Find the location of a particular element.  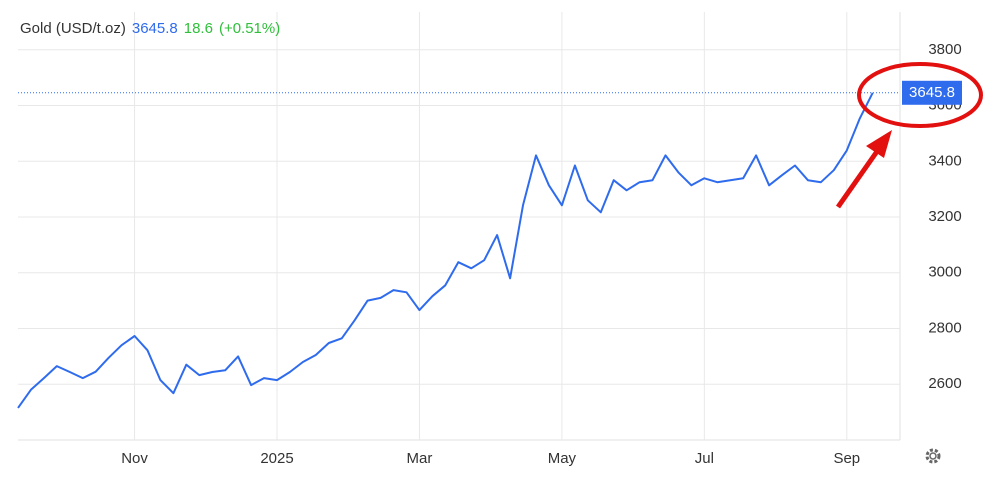

last-price-box is located at coordinates (932, 92).